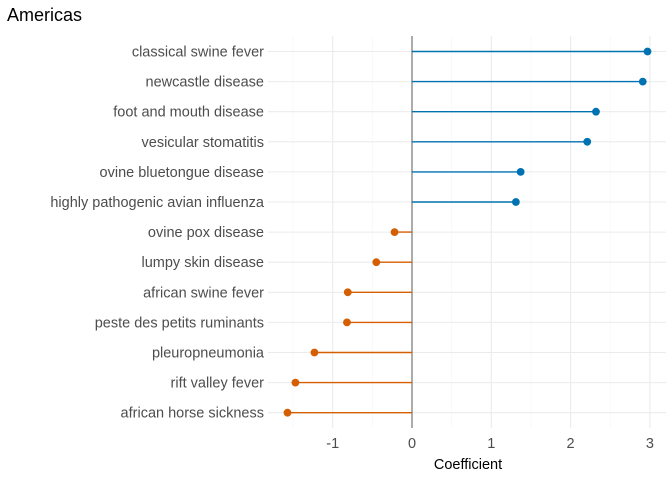 This screenshot has width=672, height=480. What do you see at coordinates (203, 293) in the screenshot?
I see `category-label: african swine fever` at bounding box center [203, 293].